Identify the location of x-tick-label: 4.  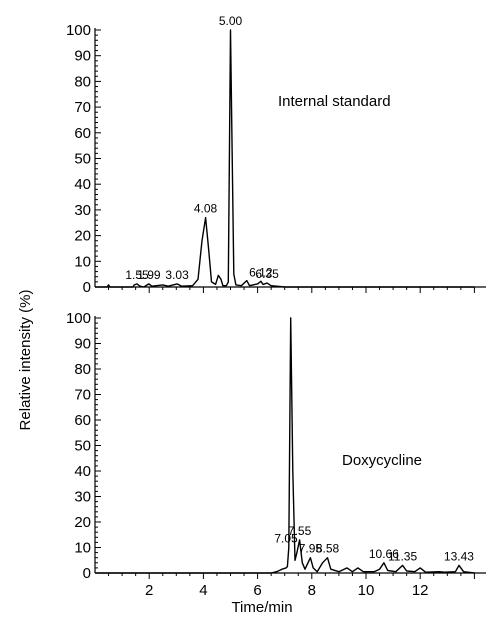
(203, 590).